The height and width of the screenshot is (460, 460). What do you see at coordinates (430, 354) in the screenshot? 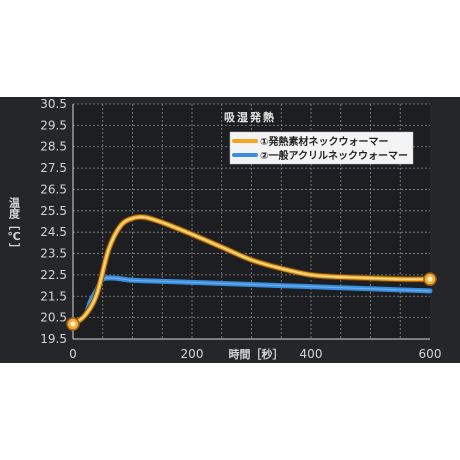
I see `x-tick-label: 600` at bounding box center [430, 354].